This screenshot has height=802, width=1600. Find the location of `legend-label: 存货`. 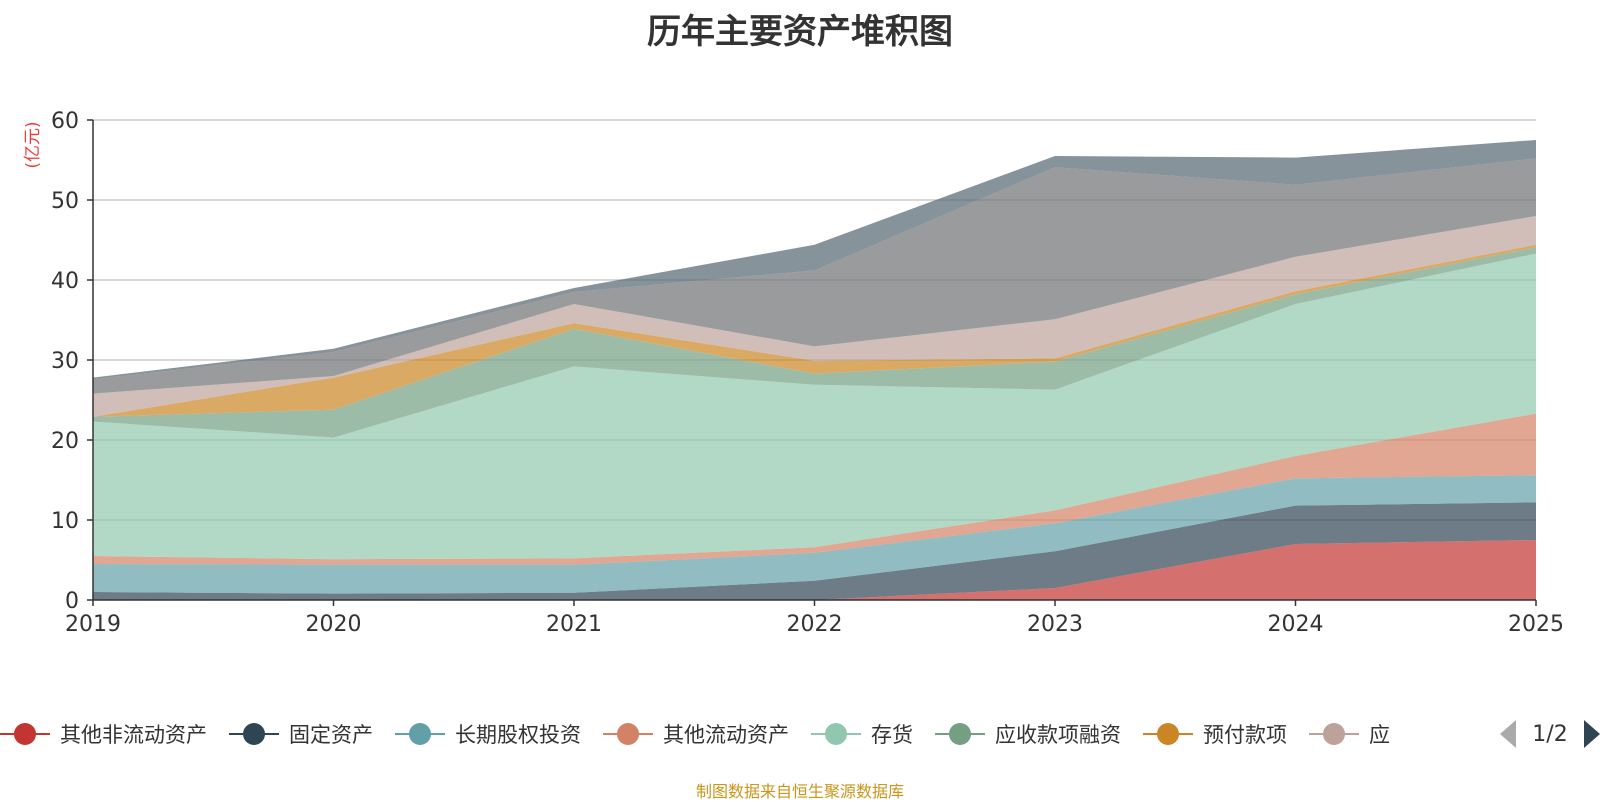

legend-label: 存货 is located at coordinates (892, 735).